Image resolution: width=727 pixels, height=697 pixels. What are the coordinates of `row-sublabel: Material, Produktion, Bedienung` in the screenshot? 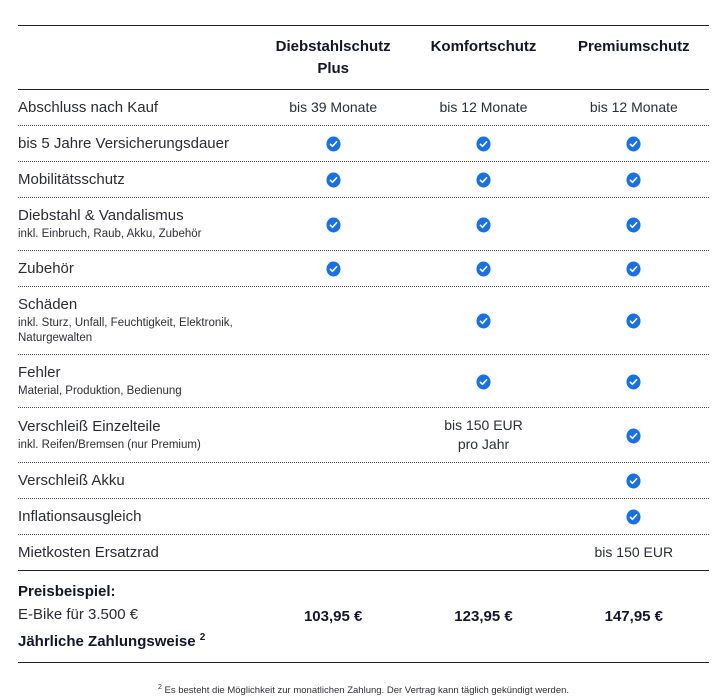 It's located at (100, 391).